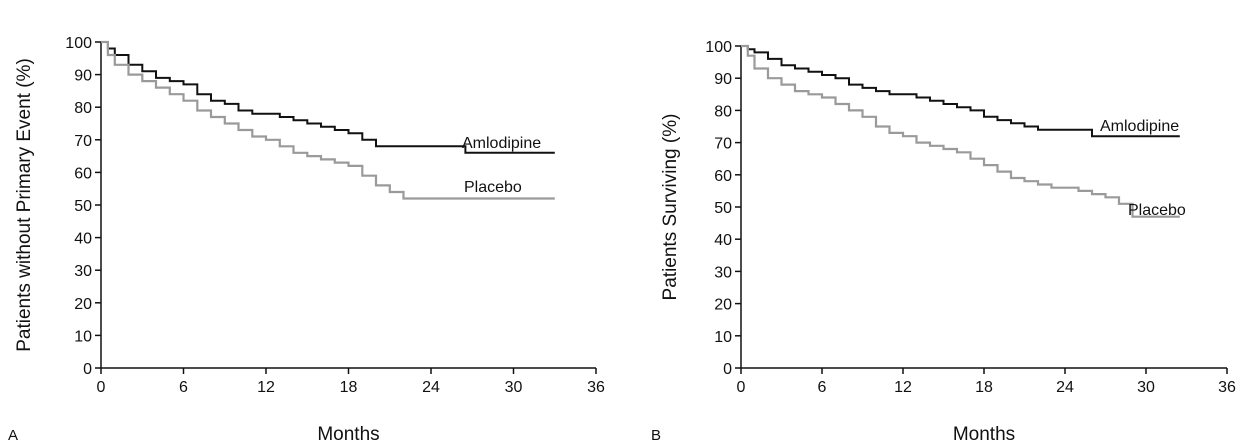 The height and width of the screenshot is (445, 1244). I want to click on panel-label: B, so click(656, 435).